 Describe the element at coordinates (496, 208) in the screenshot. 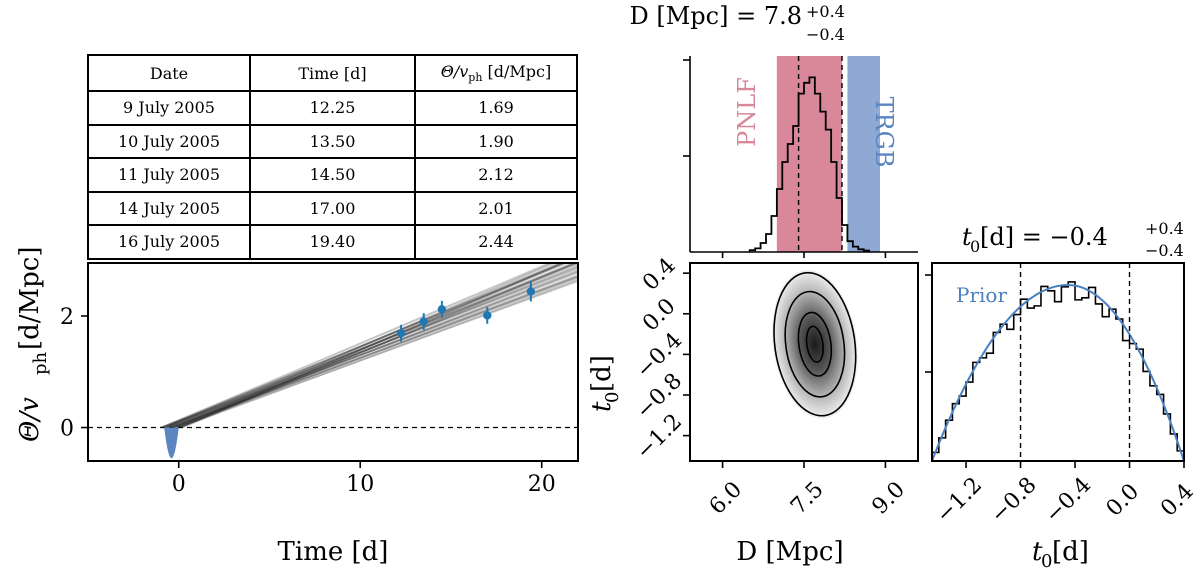

I see `cell-ratio: 2.01` at that location.